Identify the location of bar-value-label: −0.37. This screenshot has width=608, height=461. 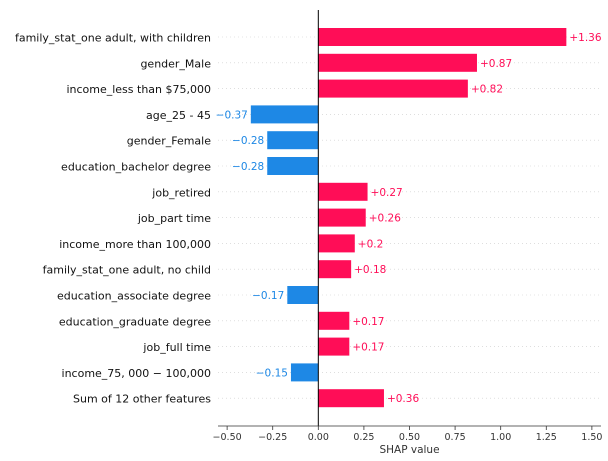
(232, 115).